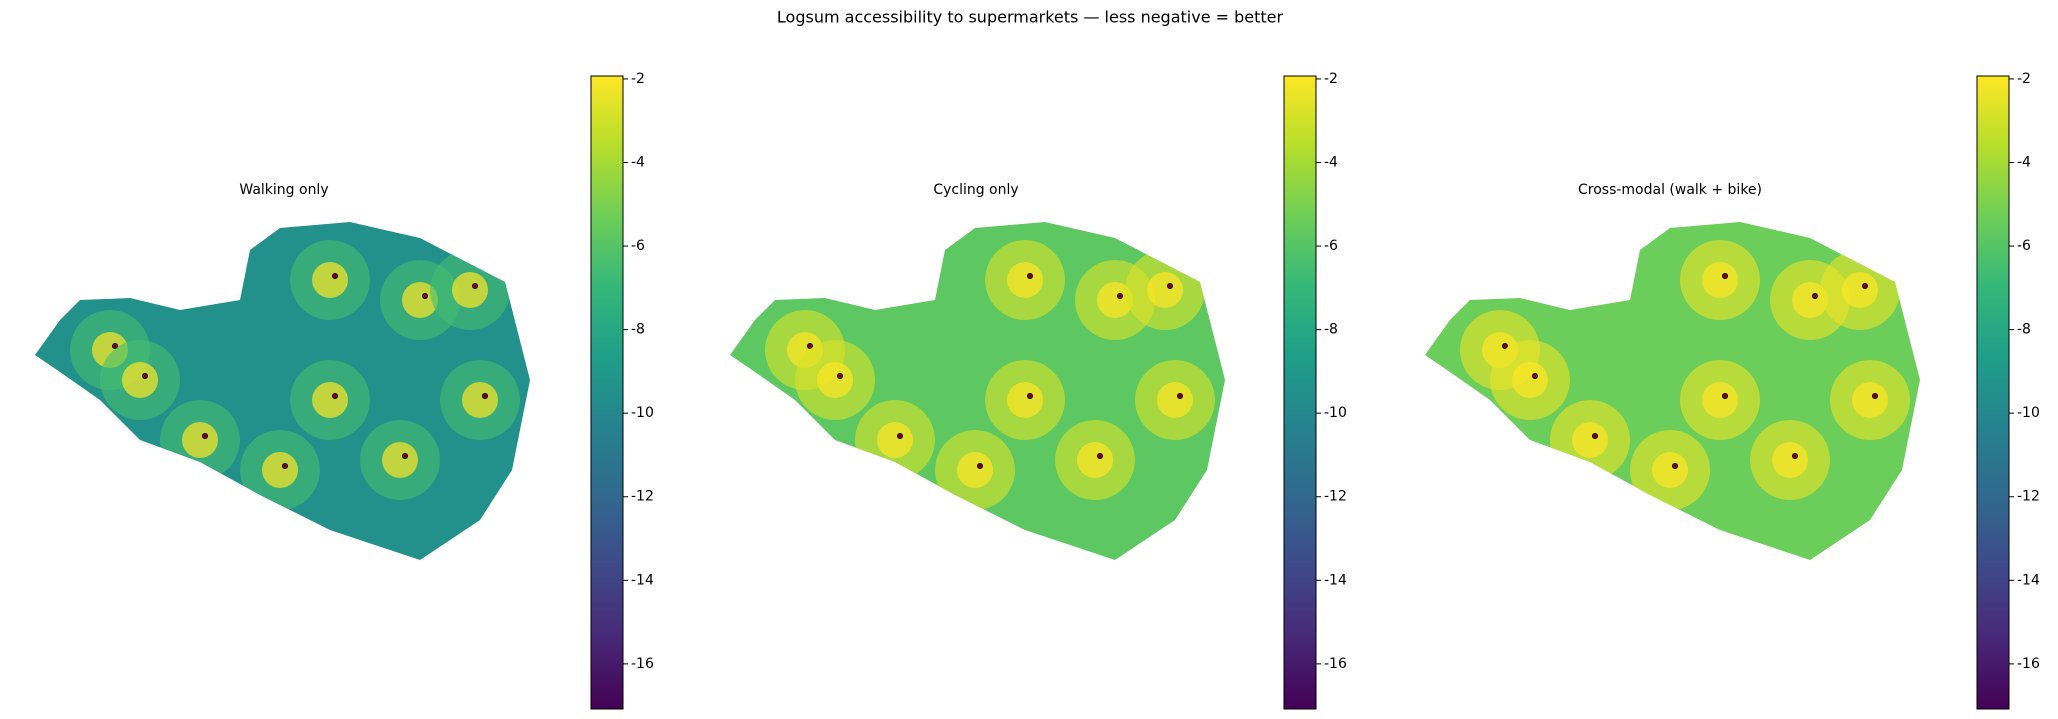 Image resolution: width=2058 pixels, height=719 pixels. What do you see at coordinates (975, 190) in the screenshot?
I see `subplot-title: Cycling only` at bounding box center [975, 190].